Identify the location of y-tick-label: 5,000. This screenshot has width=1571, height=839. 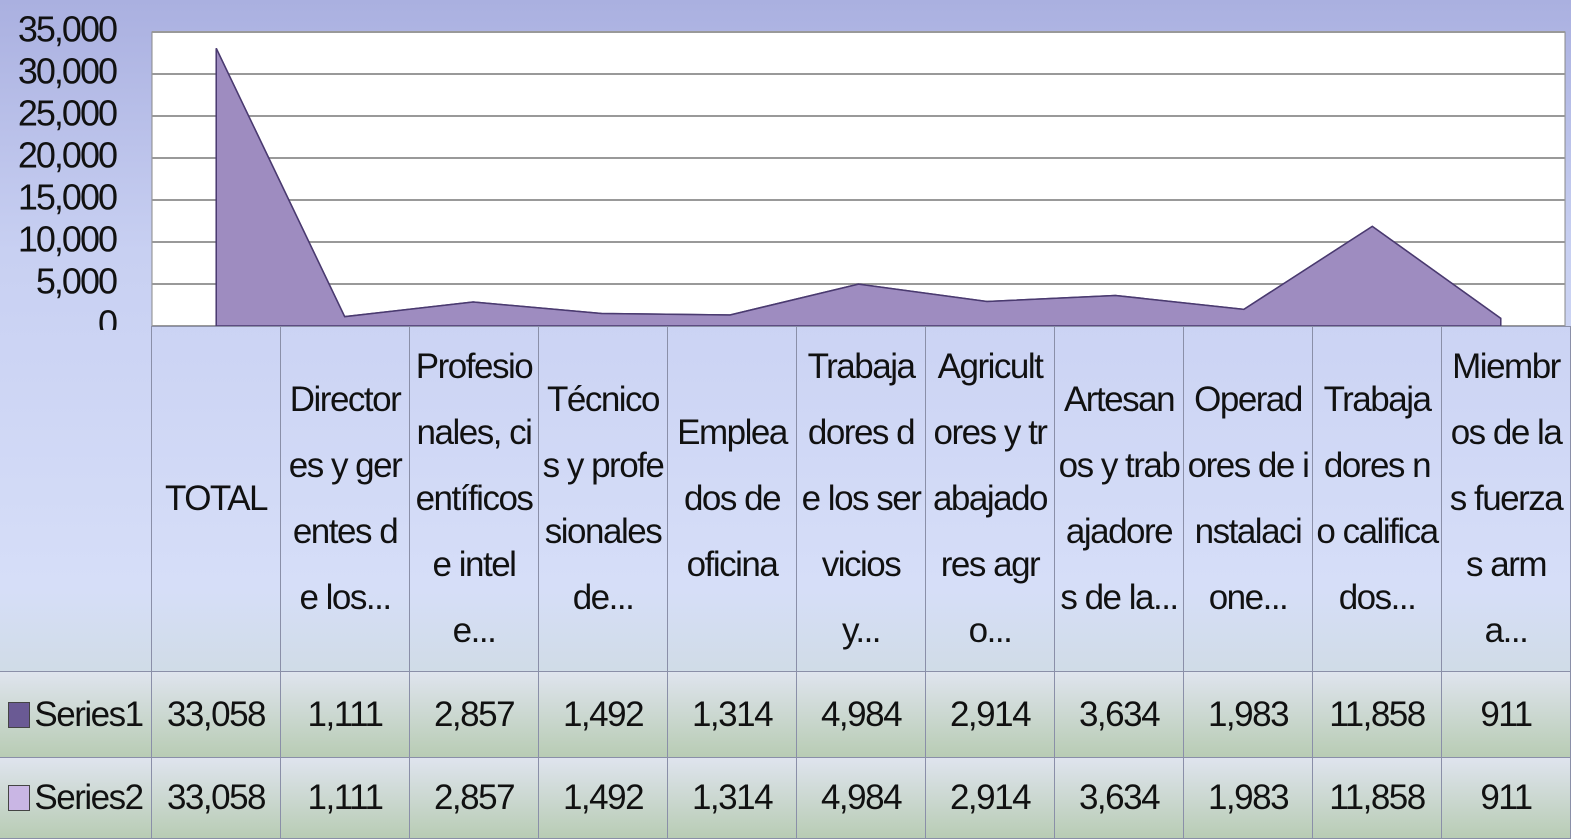
(76, 281).